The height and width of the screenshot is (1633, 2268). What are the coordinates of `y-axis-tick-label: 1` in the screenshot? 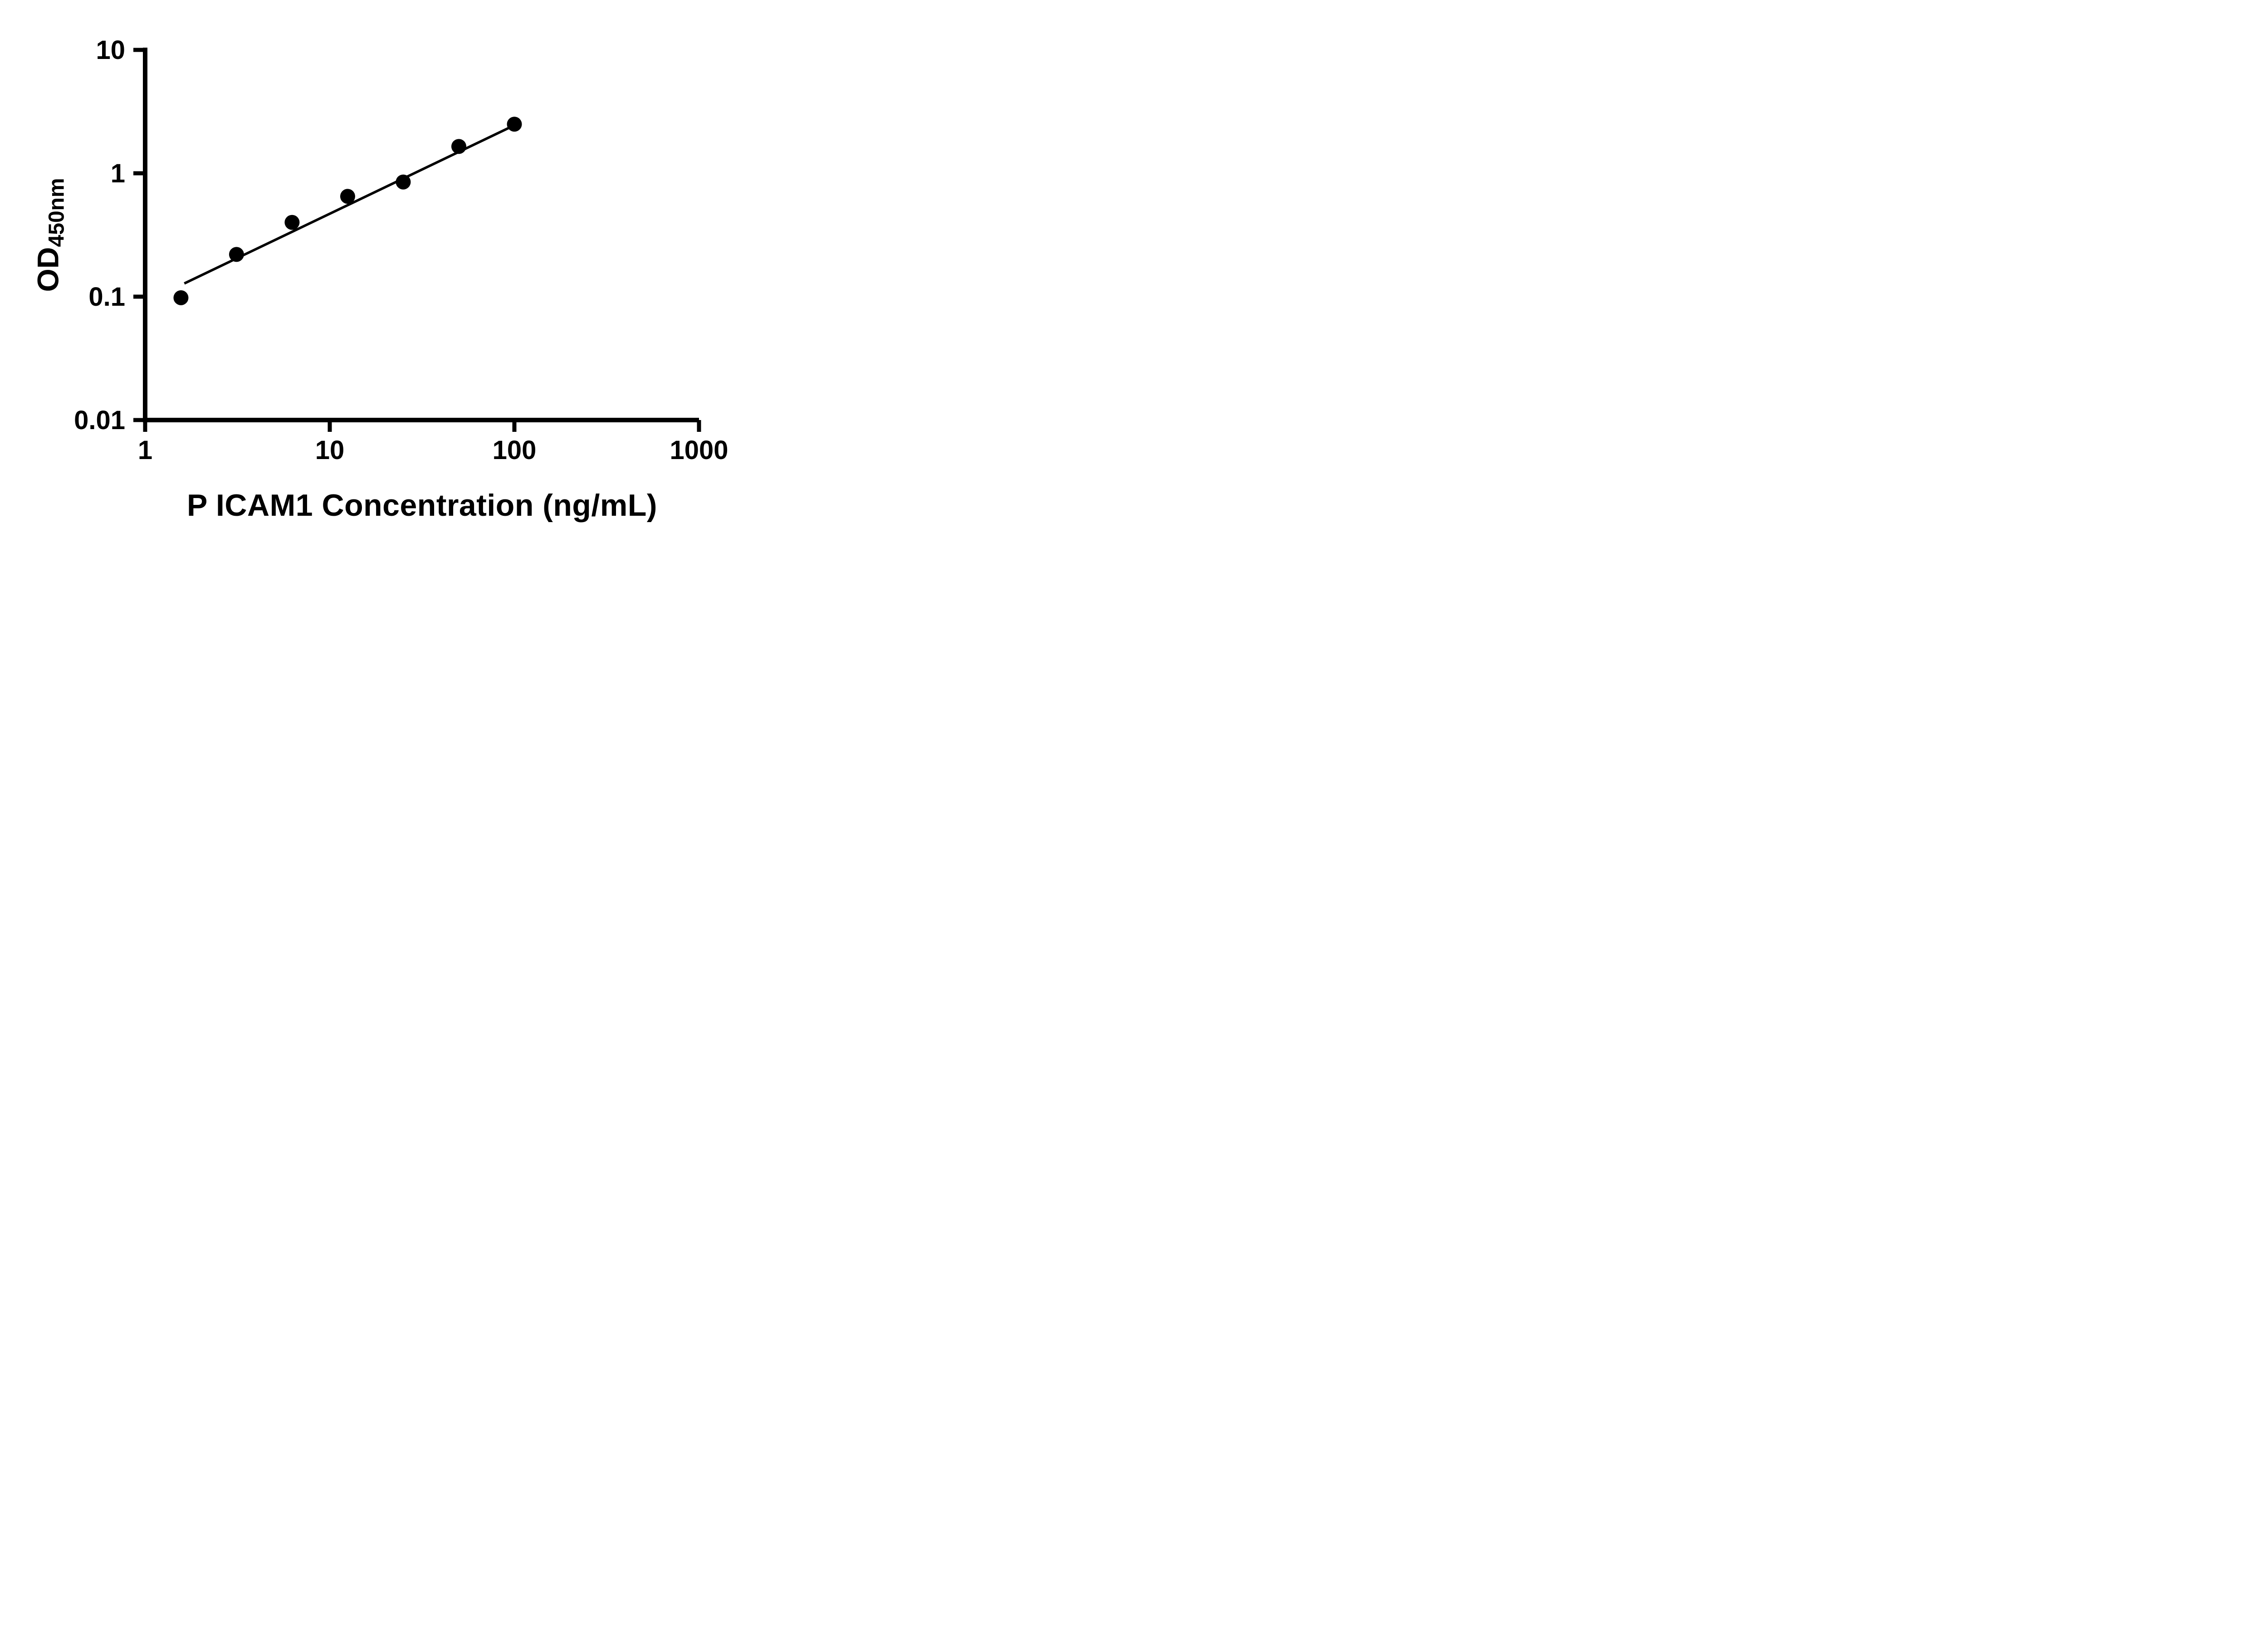 It's located at (118, 173).